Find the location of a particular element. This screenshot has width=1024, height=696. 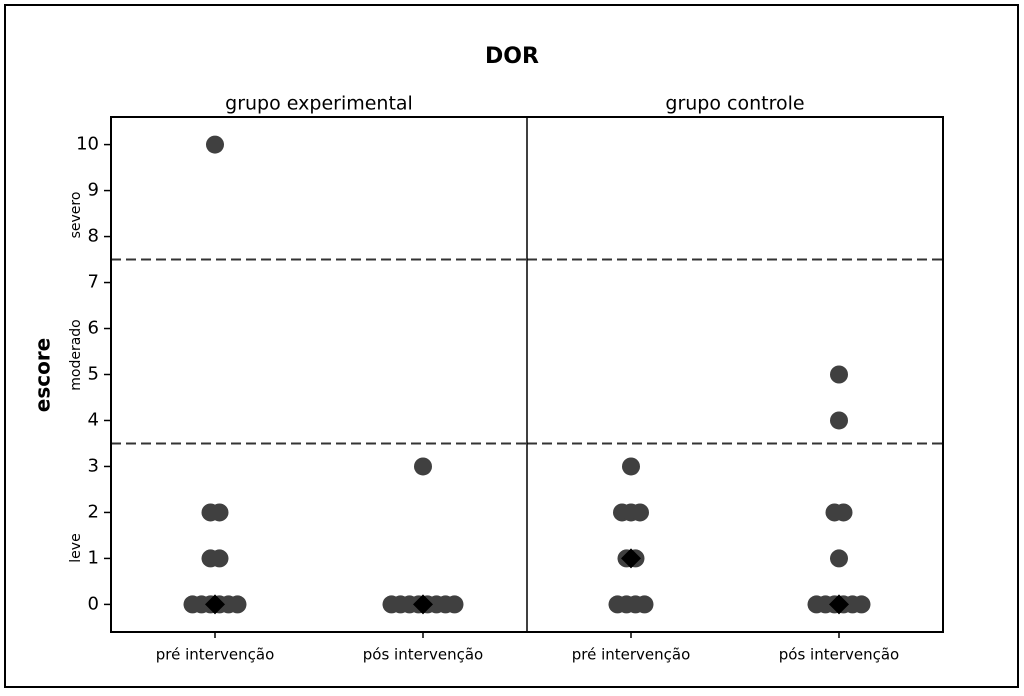

zone-label: leve is located at coordinates (76, 547).